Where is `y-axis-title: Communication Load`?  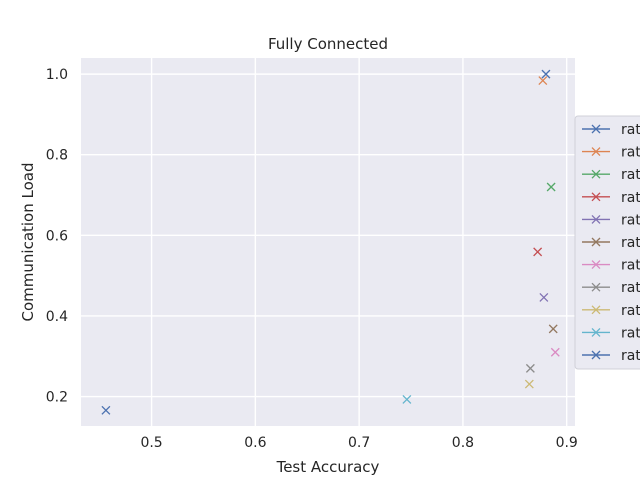 y-axis-title: Communication Load is located at coordinates (28, 242).